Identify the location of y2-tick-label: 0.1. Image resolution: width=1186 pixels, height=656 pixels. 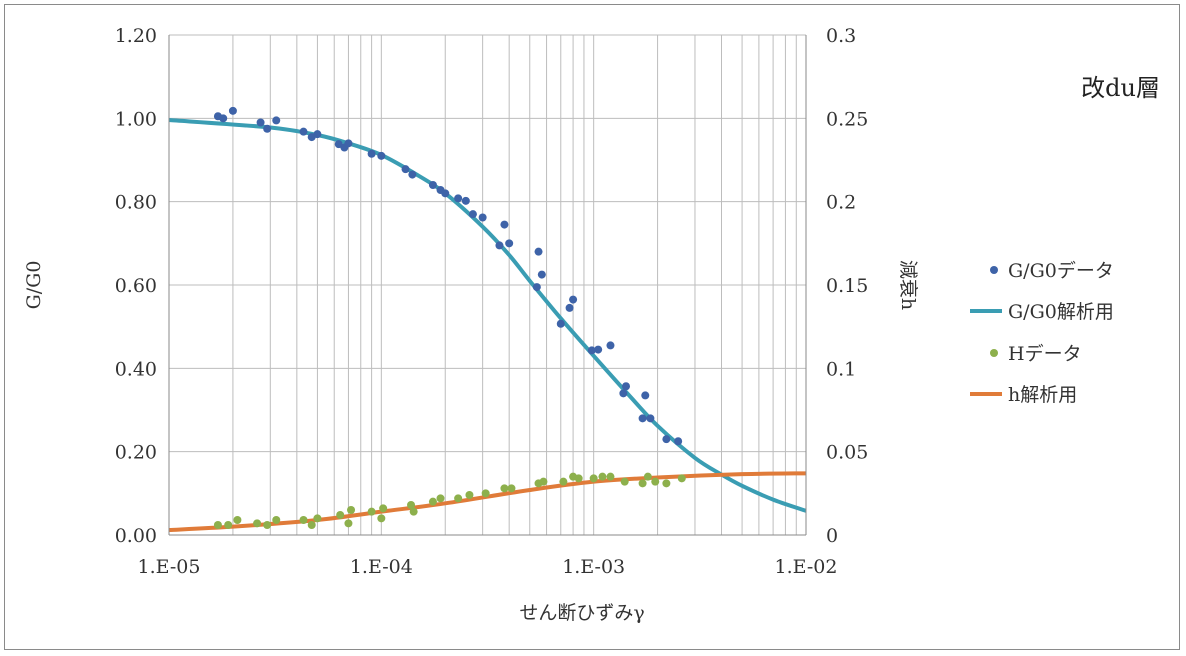
(841, 369).